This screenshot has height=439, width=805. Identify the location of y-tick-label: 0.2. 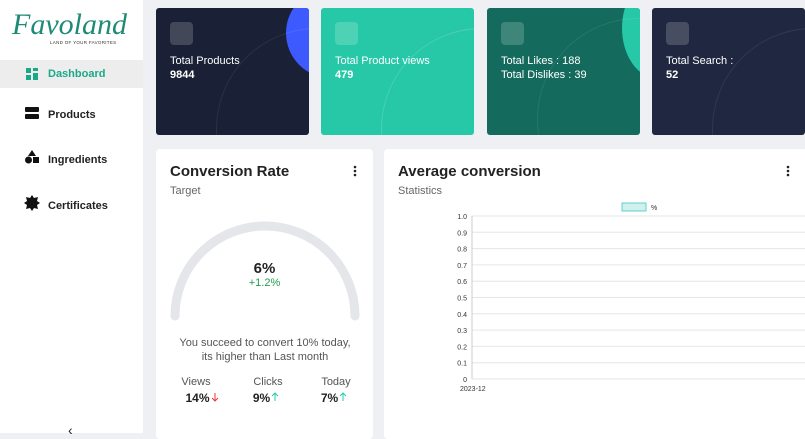
(462, 347).